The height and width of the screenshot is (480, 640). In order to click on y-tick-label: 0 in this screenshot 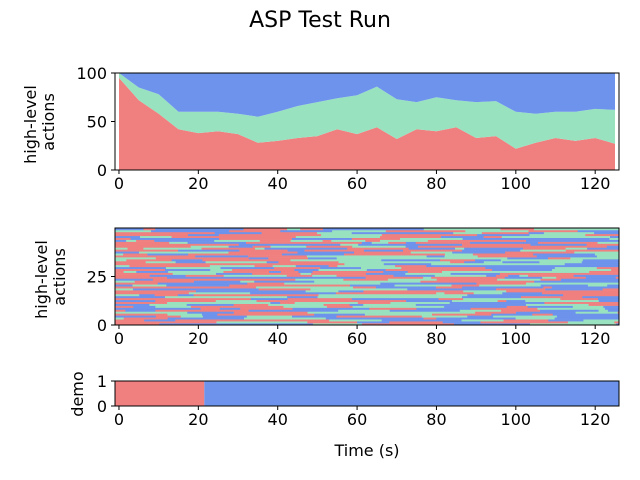, I will do `click(102, 170)`.